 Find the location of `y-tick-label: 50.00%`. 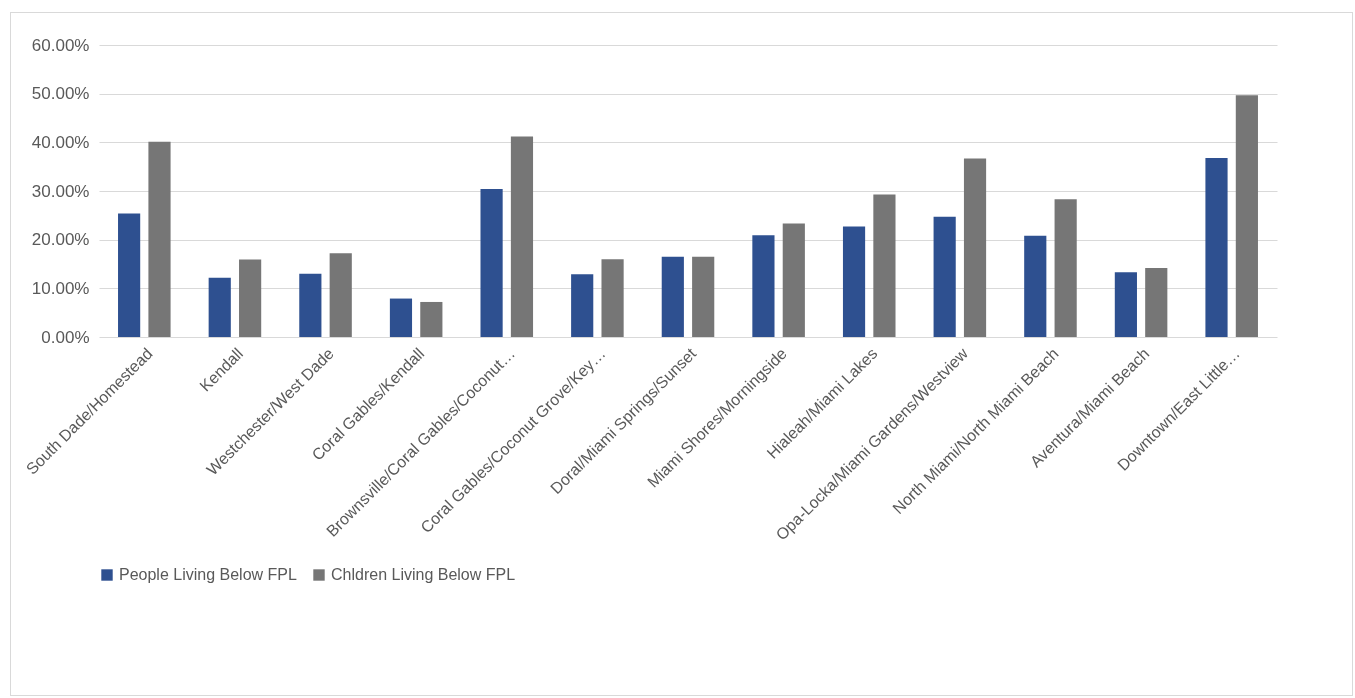

y-tick-label: 50.00% is located at coordinates (60, 94).